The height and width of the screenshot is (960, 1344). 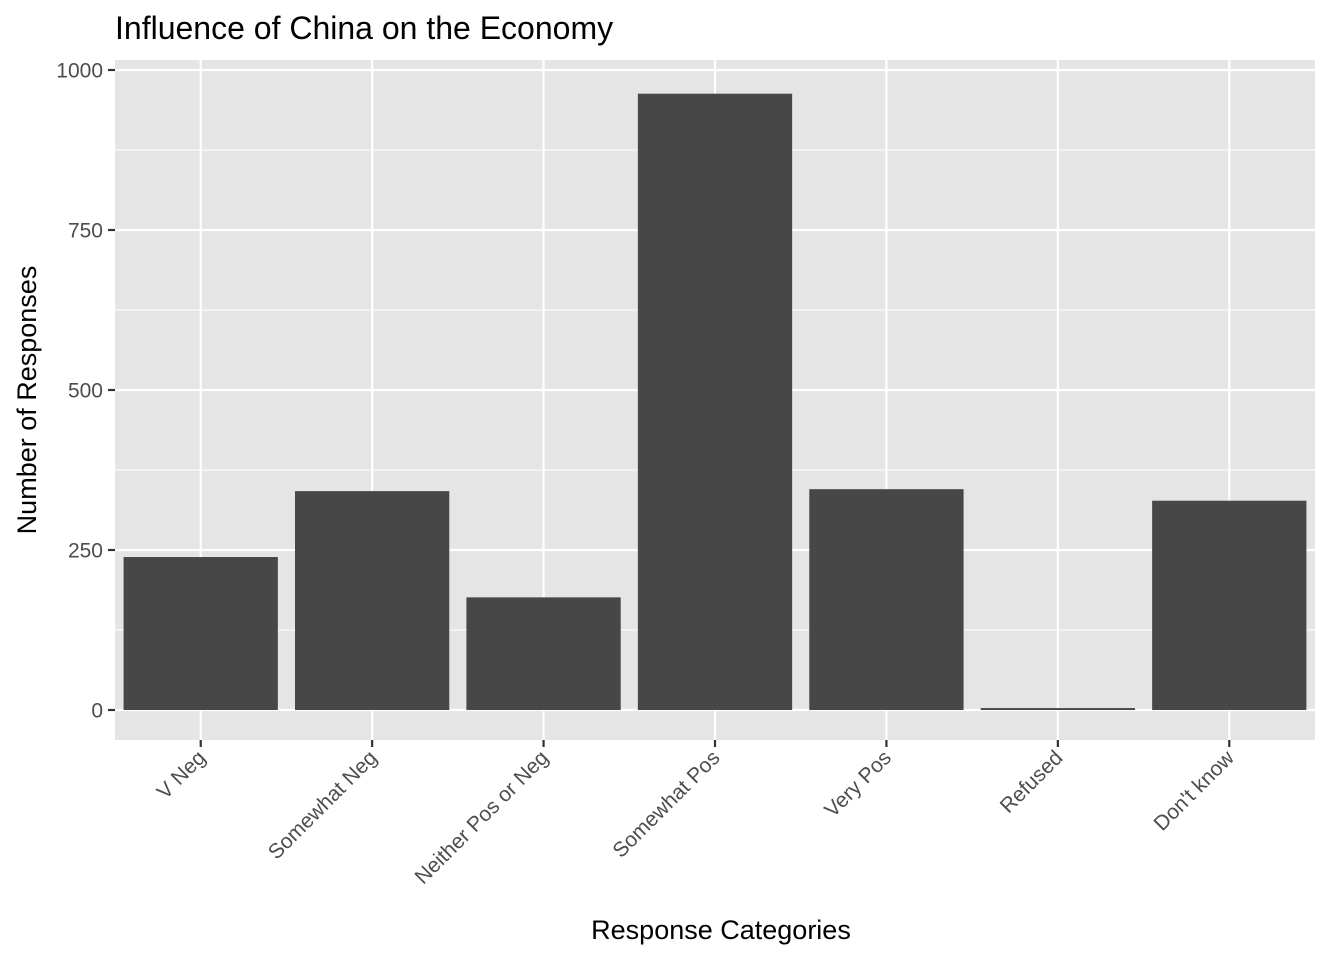 I want to click on y-tick-label: 1000, so click(x=79, y=71).